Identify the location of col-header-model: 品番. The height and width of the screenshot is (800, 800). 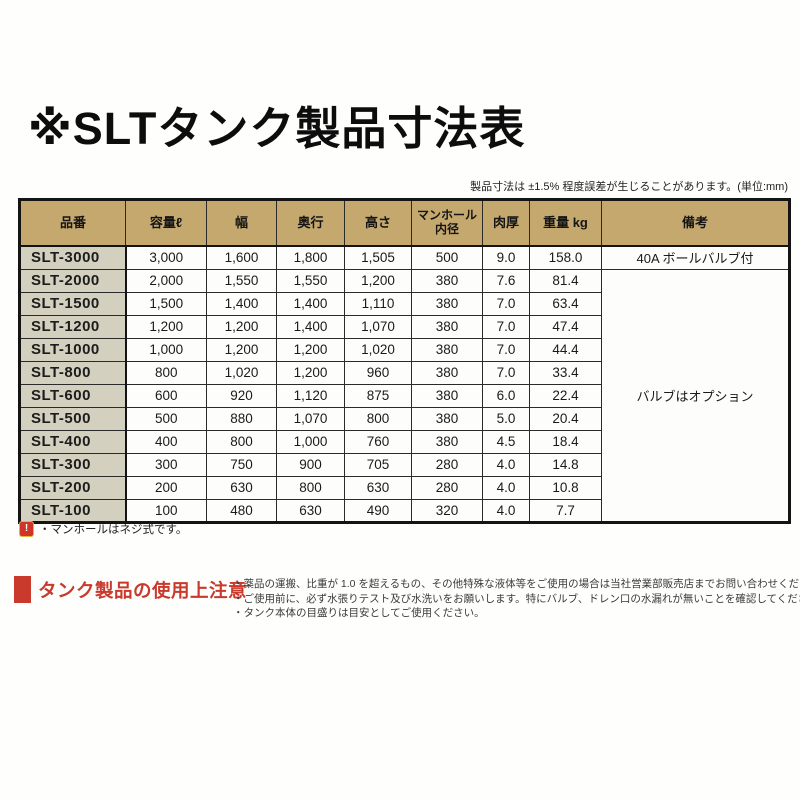
(72, 223).